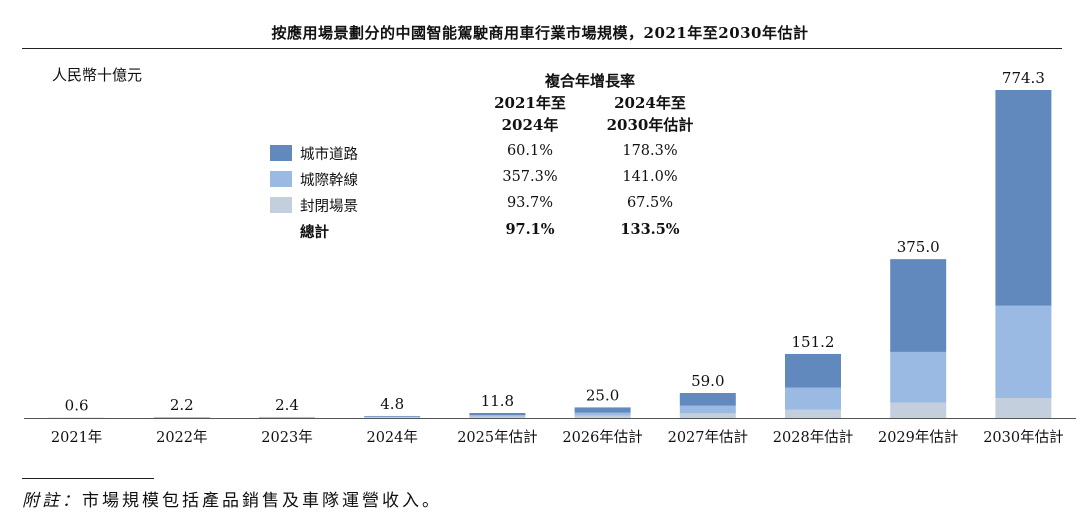  What do you see at coordinates (708, 437) in the screenshot?
I see `x-tick-label: 2027年估計` at bounding box center [708, 437].